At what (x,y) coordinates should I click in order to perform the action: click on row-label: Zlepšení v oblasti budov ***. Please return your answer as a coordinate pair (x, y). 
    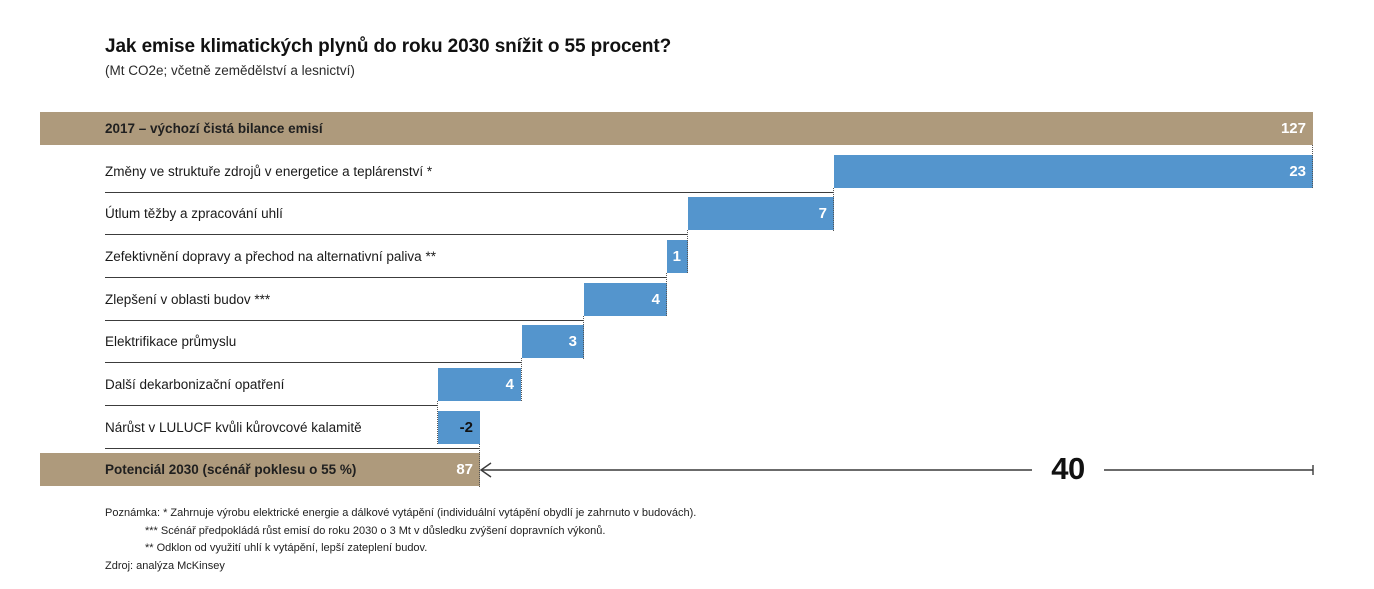
    Looking at the image, I should click on (188, 299).